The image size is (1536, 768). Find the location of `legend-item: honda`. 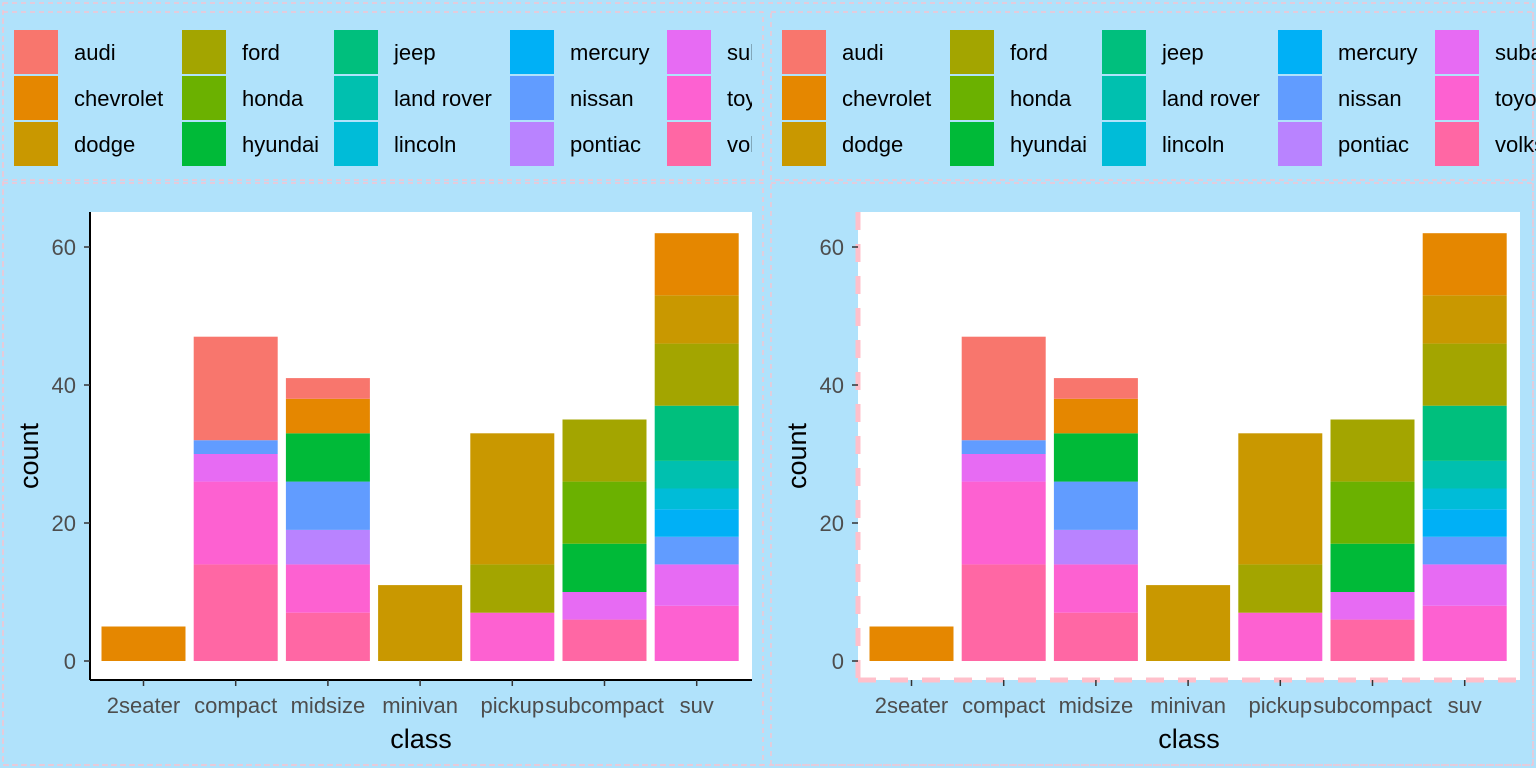

legend-item: honda is located at coordinates (1011, 98).